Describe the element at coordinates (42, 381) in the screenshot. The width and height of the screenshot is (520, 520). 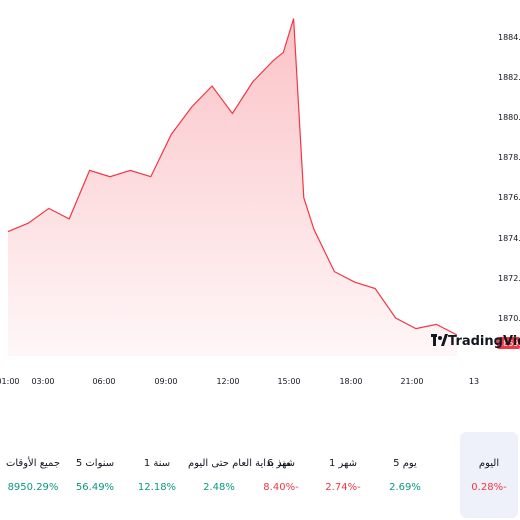
I see `x-axis-tick-label: 03:00` at that location.